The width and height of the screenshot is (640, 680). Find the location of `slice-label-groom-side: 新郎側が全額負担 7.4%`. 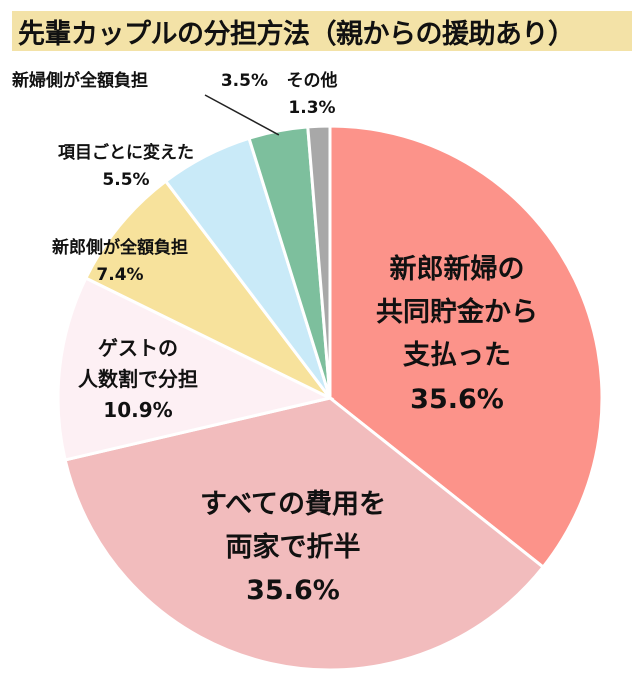

slice-label-groom-side: 新郎側が全額負担 7.4% is located at coordinates (120, 262).